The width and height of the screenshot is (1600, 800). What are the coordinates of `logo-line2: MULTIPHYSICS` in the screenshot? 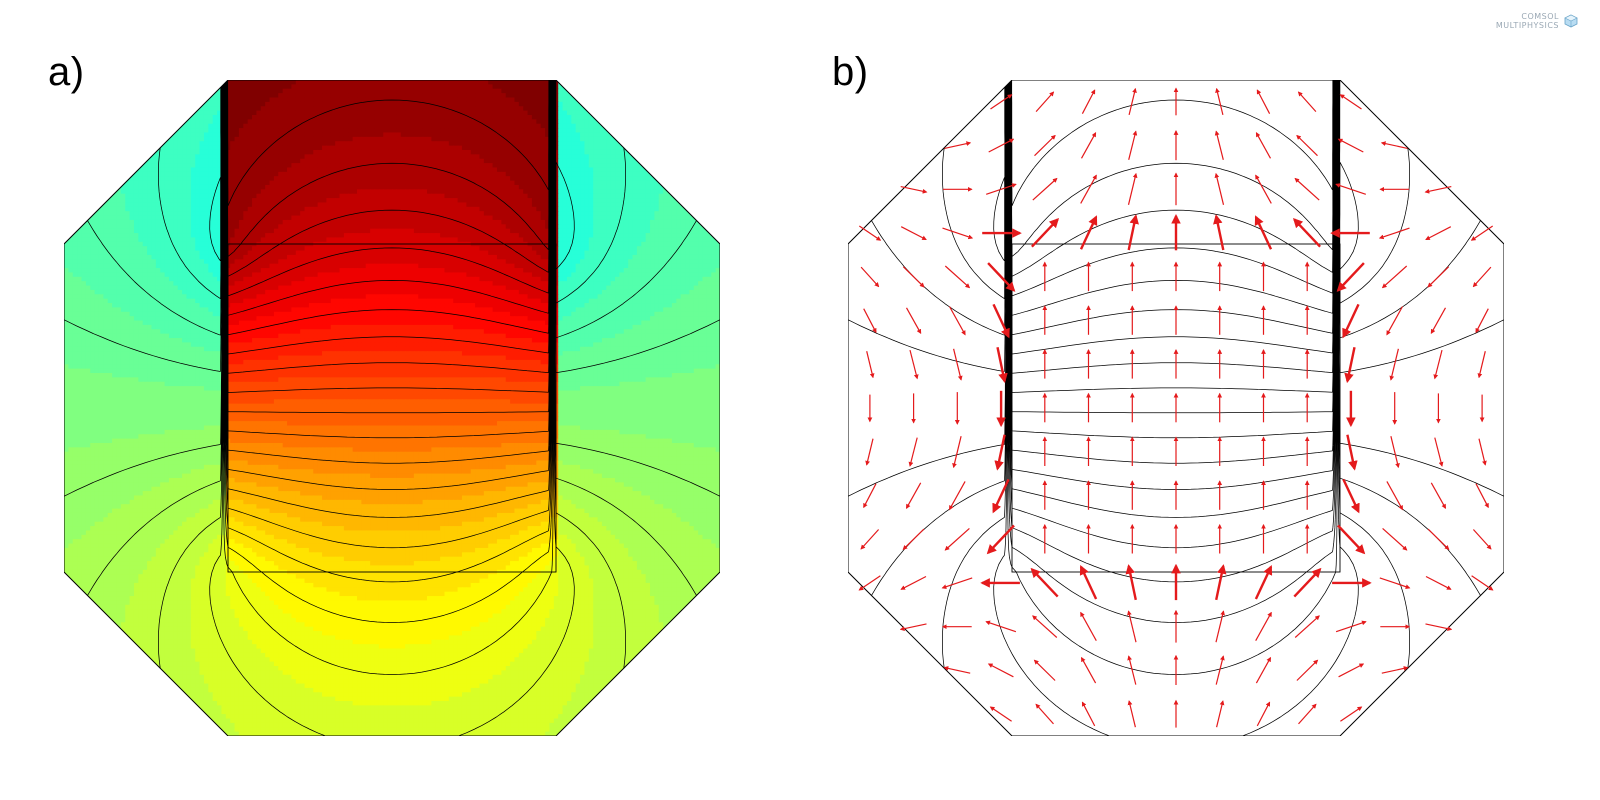 It's located at (1527, 25).